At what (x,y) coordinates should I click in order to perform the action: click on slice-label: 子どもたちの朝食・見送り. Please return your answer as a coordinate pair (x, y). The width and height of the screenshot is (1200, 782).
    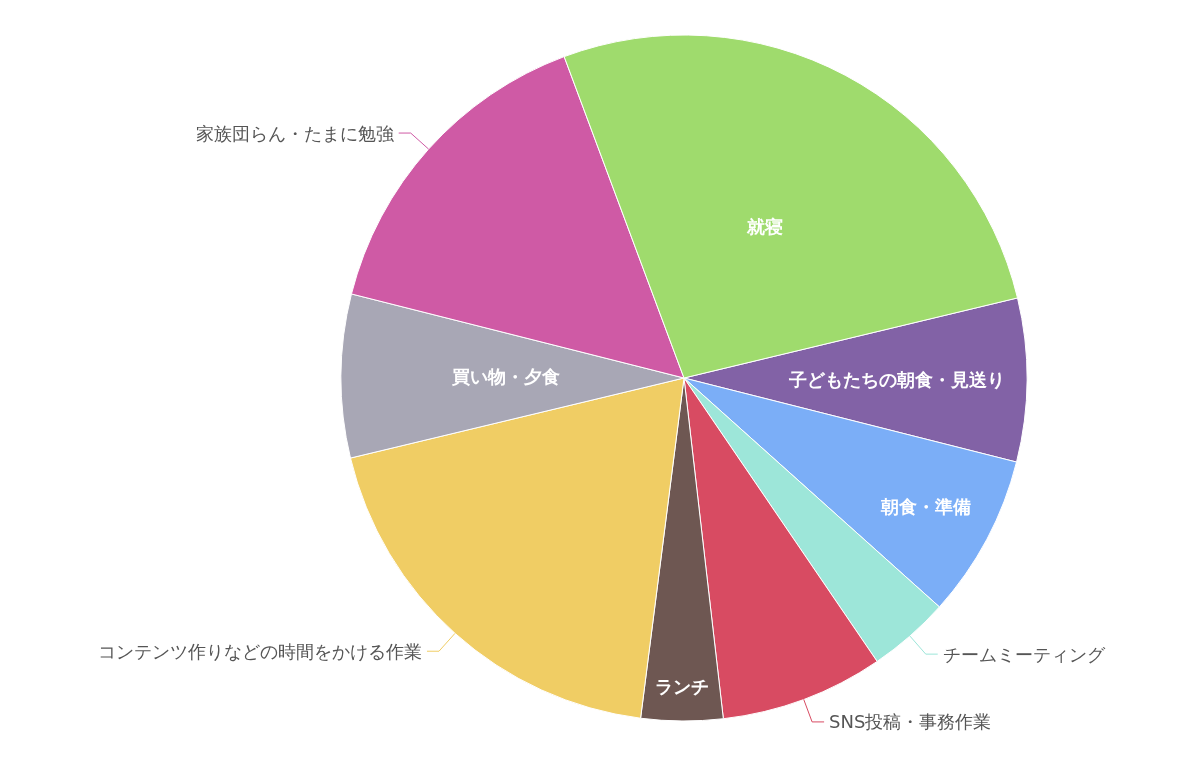
    Looking at the image, I should click on (896, 379).